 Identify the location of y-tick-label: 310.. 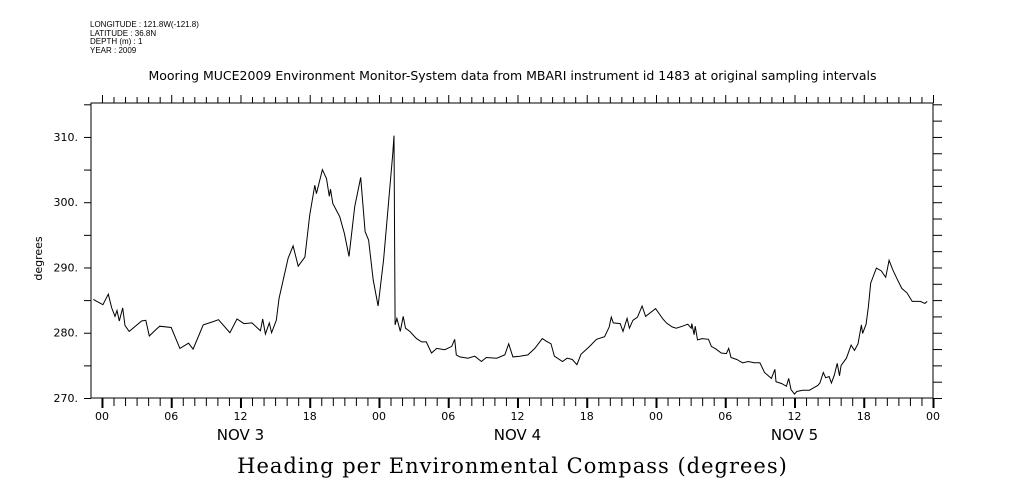
(66, 137).